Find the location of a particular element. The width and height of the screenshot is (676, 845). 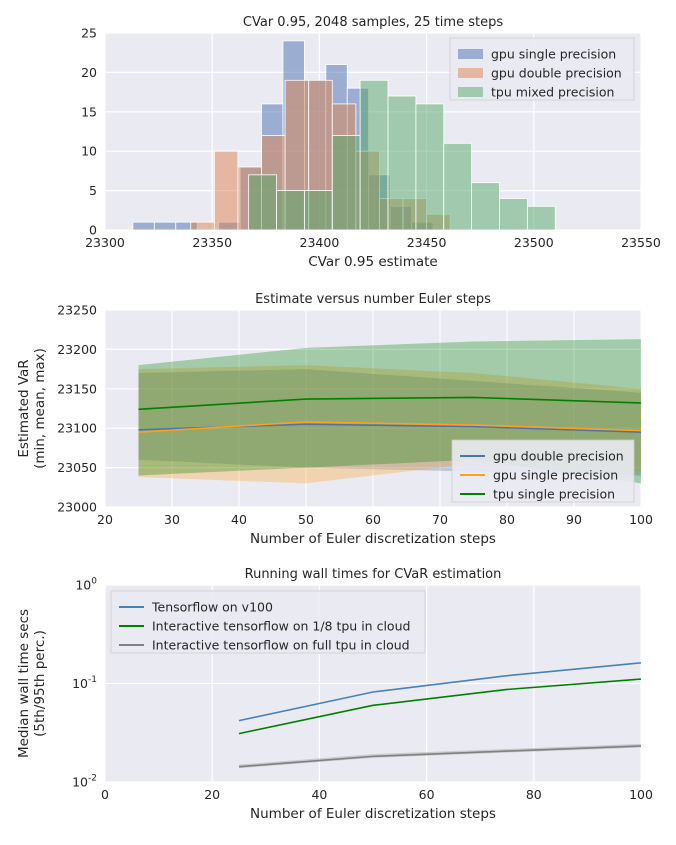

x-tick-label: 23350 is located at coordinates (212, 242).